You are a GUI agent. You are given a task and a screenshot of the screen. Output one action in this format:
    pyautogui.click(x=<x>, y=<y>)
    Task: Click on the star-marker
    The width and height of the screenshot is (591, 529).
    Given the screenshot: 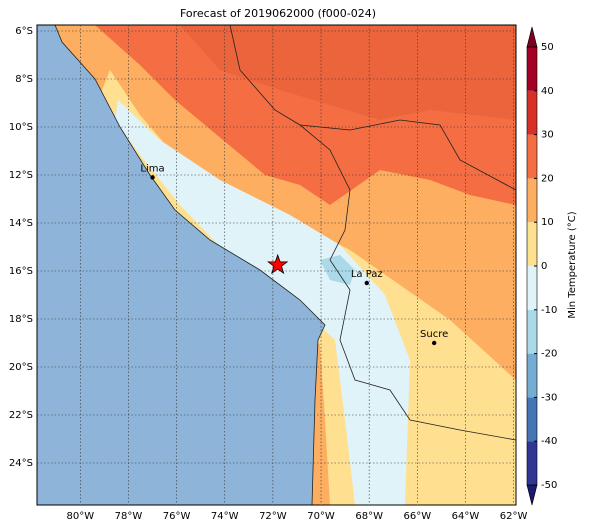 What is the action you would take?
    pyautogui.click(x=278, y=264)
    